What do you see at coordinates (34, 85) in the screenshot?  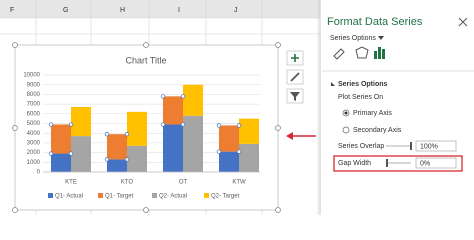 I see `y-tick-label: 9000` at bounding box center [34, 85].